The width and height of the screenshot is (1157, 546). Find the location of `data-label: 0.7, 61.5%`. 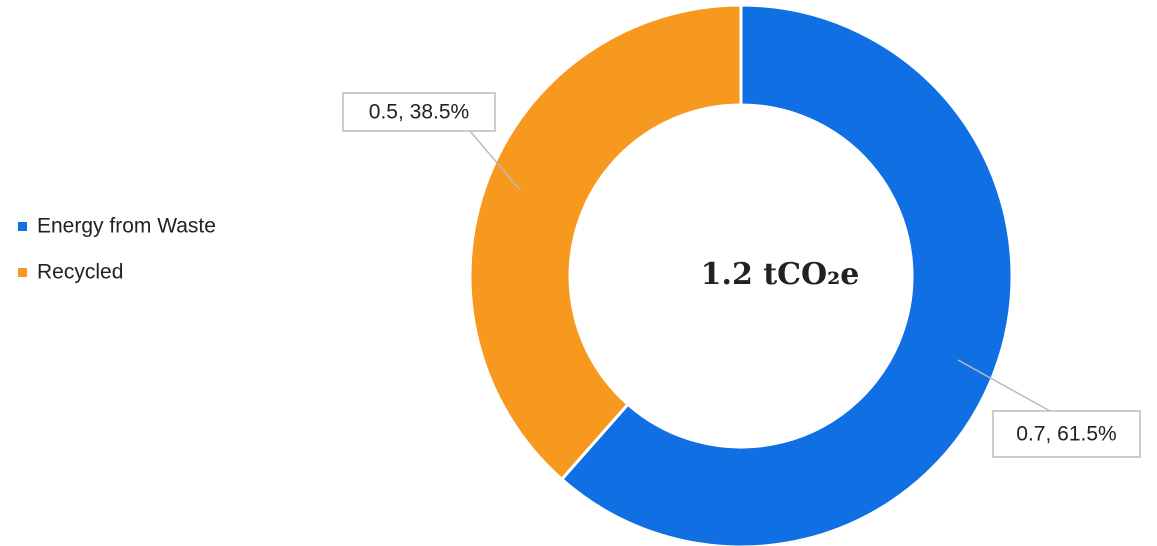

data-label: 0.7, 61.5% is located at coordinates (1066, 434).